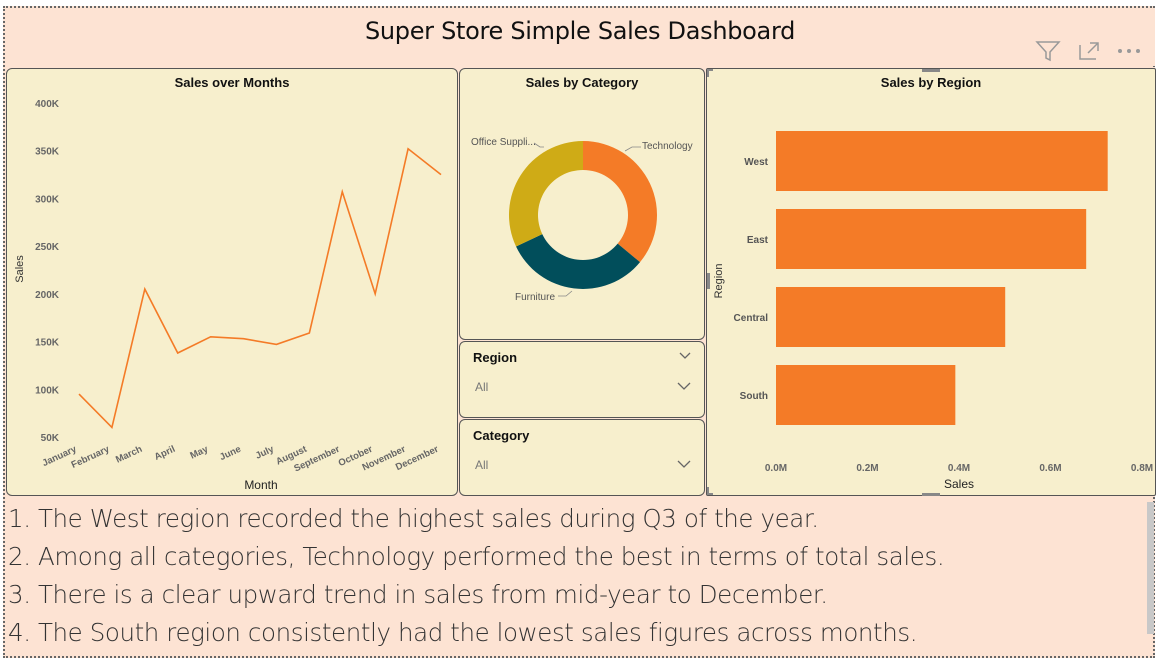 Image resolution: width=1162 pixels, height=664 pixels. Describe the element at coordinates (482, 465) in the screenshot. I see `category-slicer-value: All` at that location.